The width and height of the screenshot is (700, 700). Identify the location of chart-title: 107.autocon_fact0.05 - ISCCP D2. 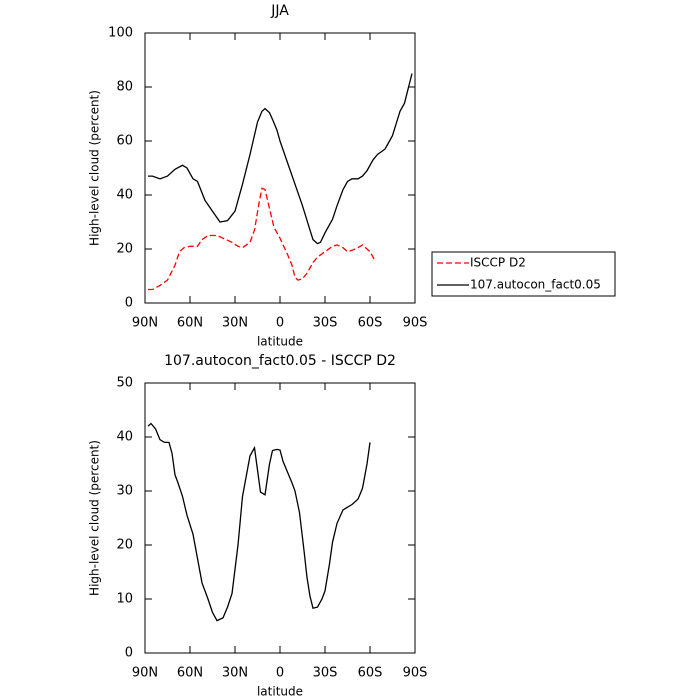
(280, 361).